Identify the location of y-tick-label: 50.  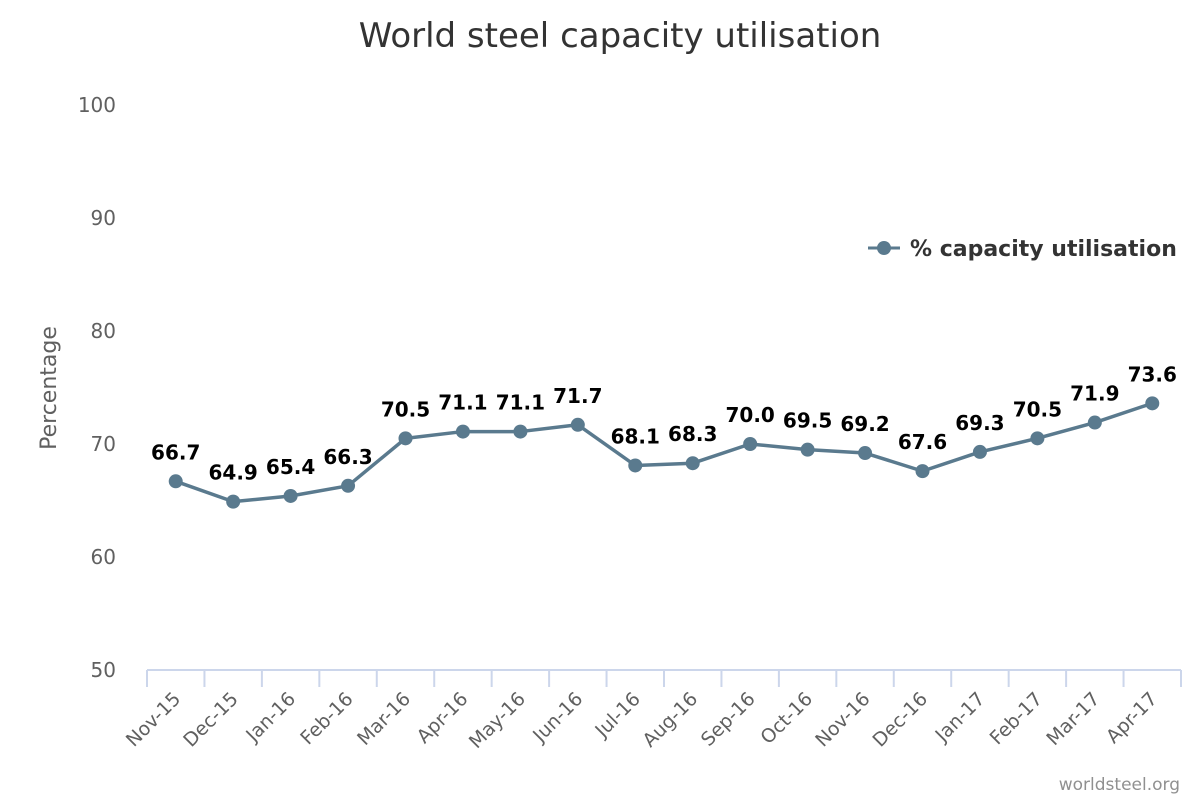
(103, 670).